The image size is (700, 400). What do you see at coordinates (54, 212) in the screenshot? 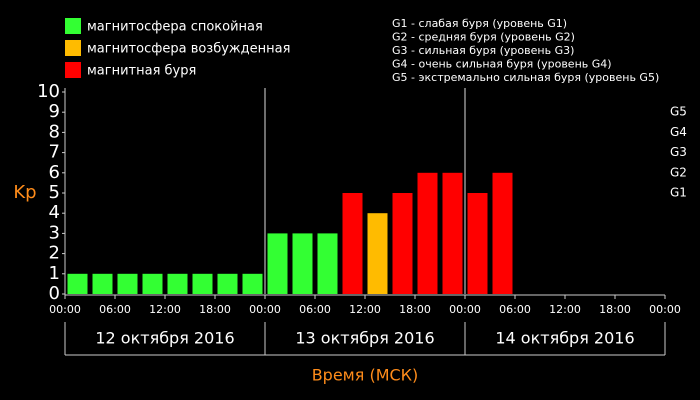
I see `y-tick-label: 4` at bounding box center [54, 212].